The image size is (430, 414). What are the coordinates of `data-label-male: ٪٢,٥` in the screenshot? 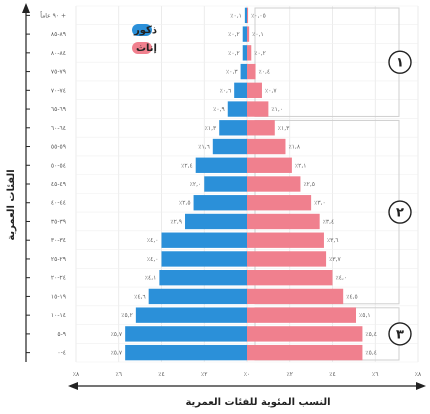 It's located at (185, 203).